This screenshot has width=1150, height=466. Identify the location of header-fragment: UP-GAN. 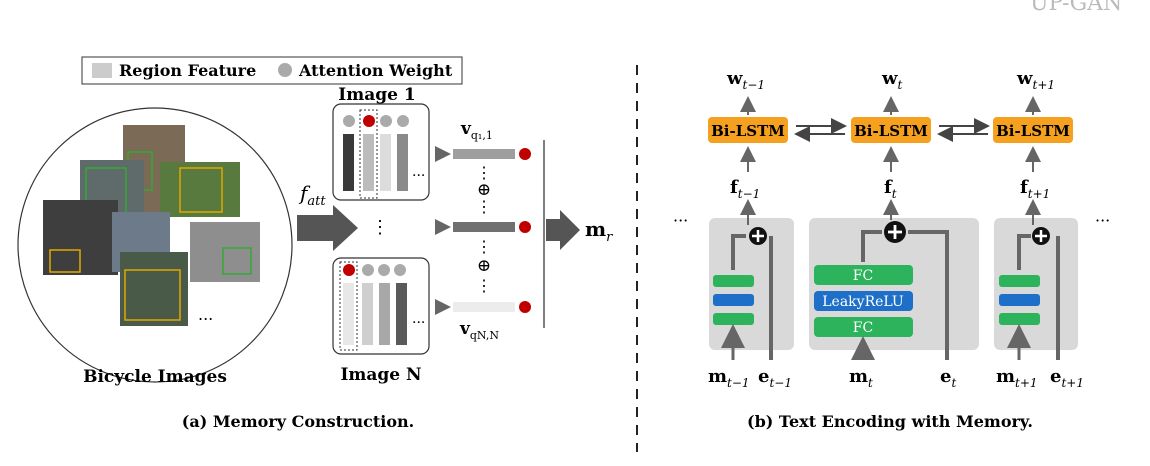
(1076, 8).